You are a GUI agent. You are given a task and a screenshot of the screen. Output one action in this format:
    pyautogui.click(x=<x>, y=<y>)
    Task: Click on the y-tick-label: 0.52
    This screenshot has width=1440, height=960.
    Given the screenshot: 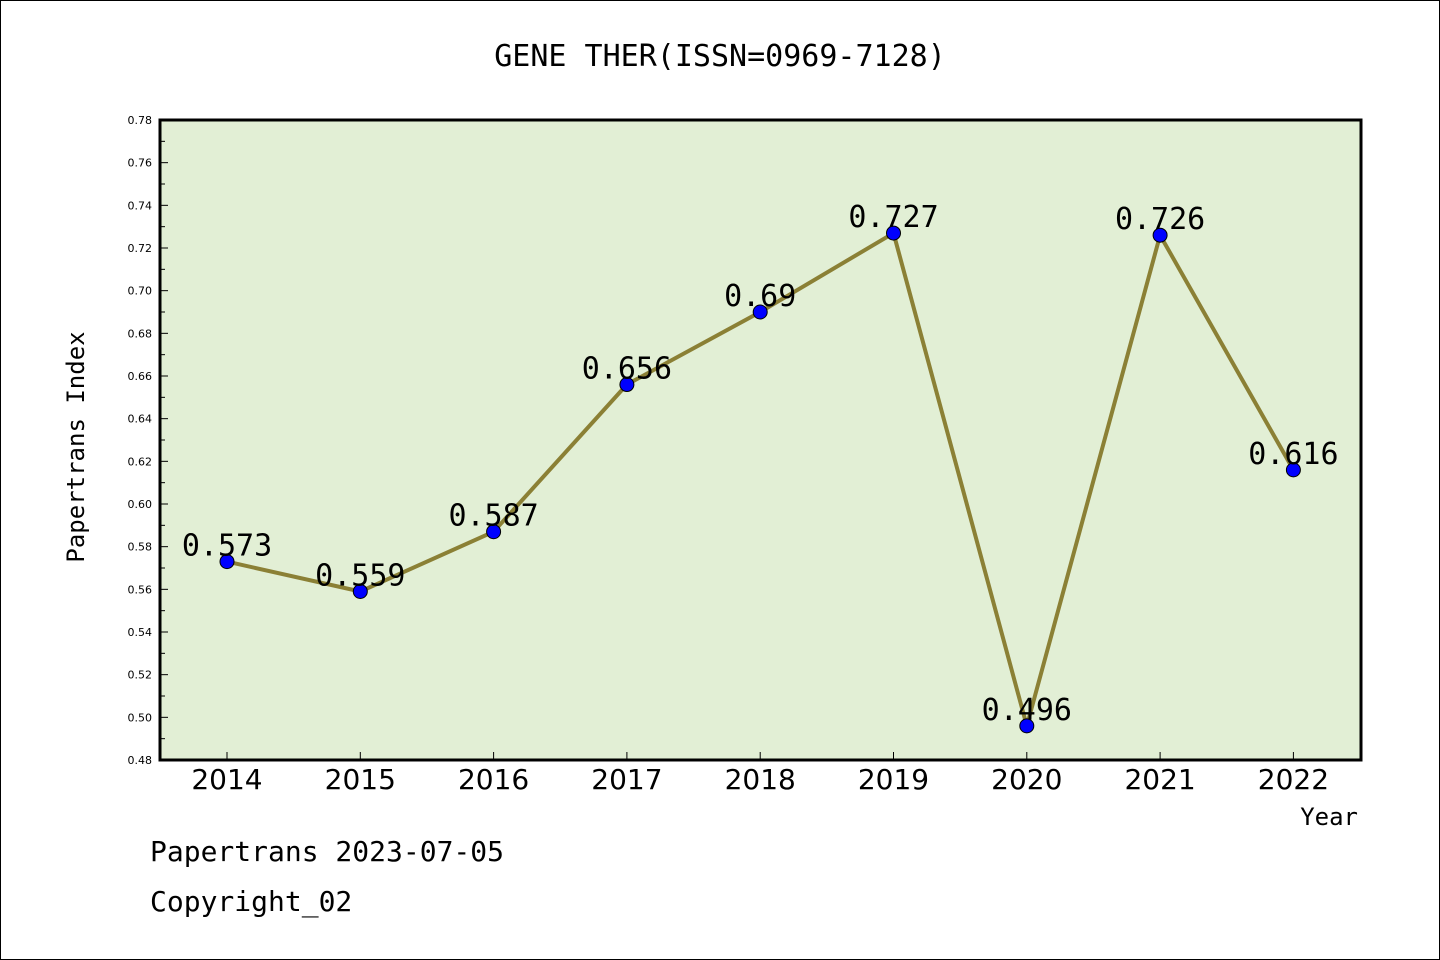 What is the action you would take?
    pyautogui.click(x=140, y=675)
    